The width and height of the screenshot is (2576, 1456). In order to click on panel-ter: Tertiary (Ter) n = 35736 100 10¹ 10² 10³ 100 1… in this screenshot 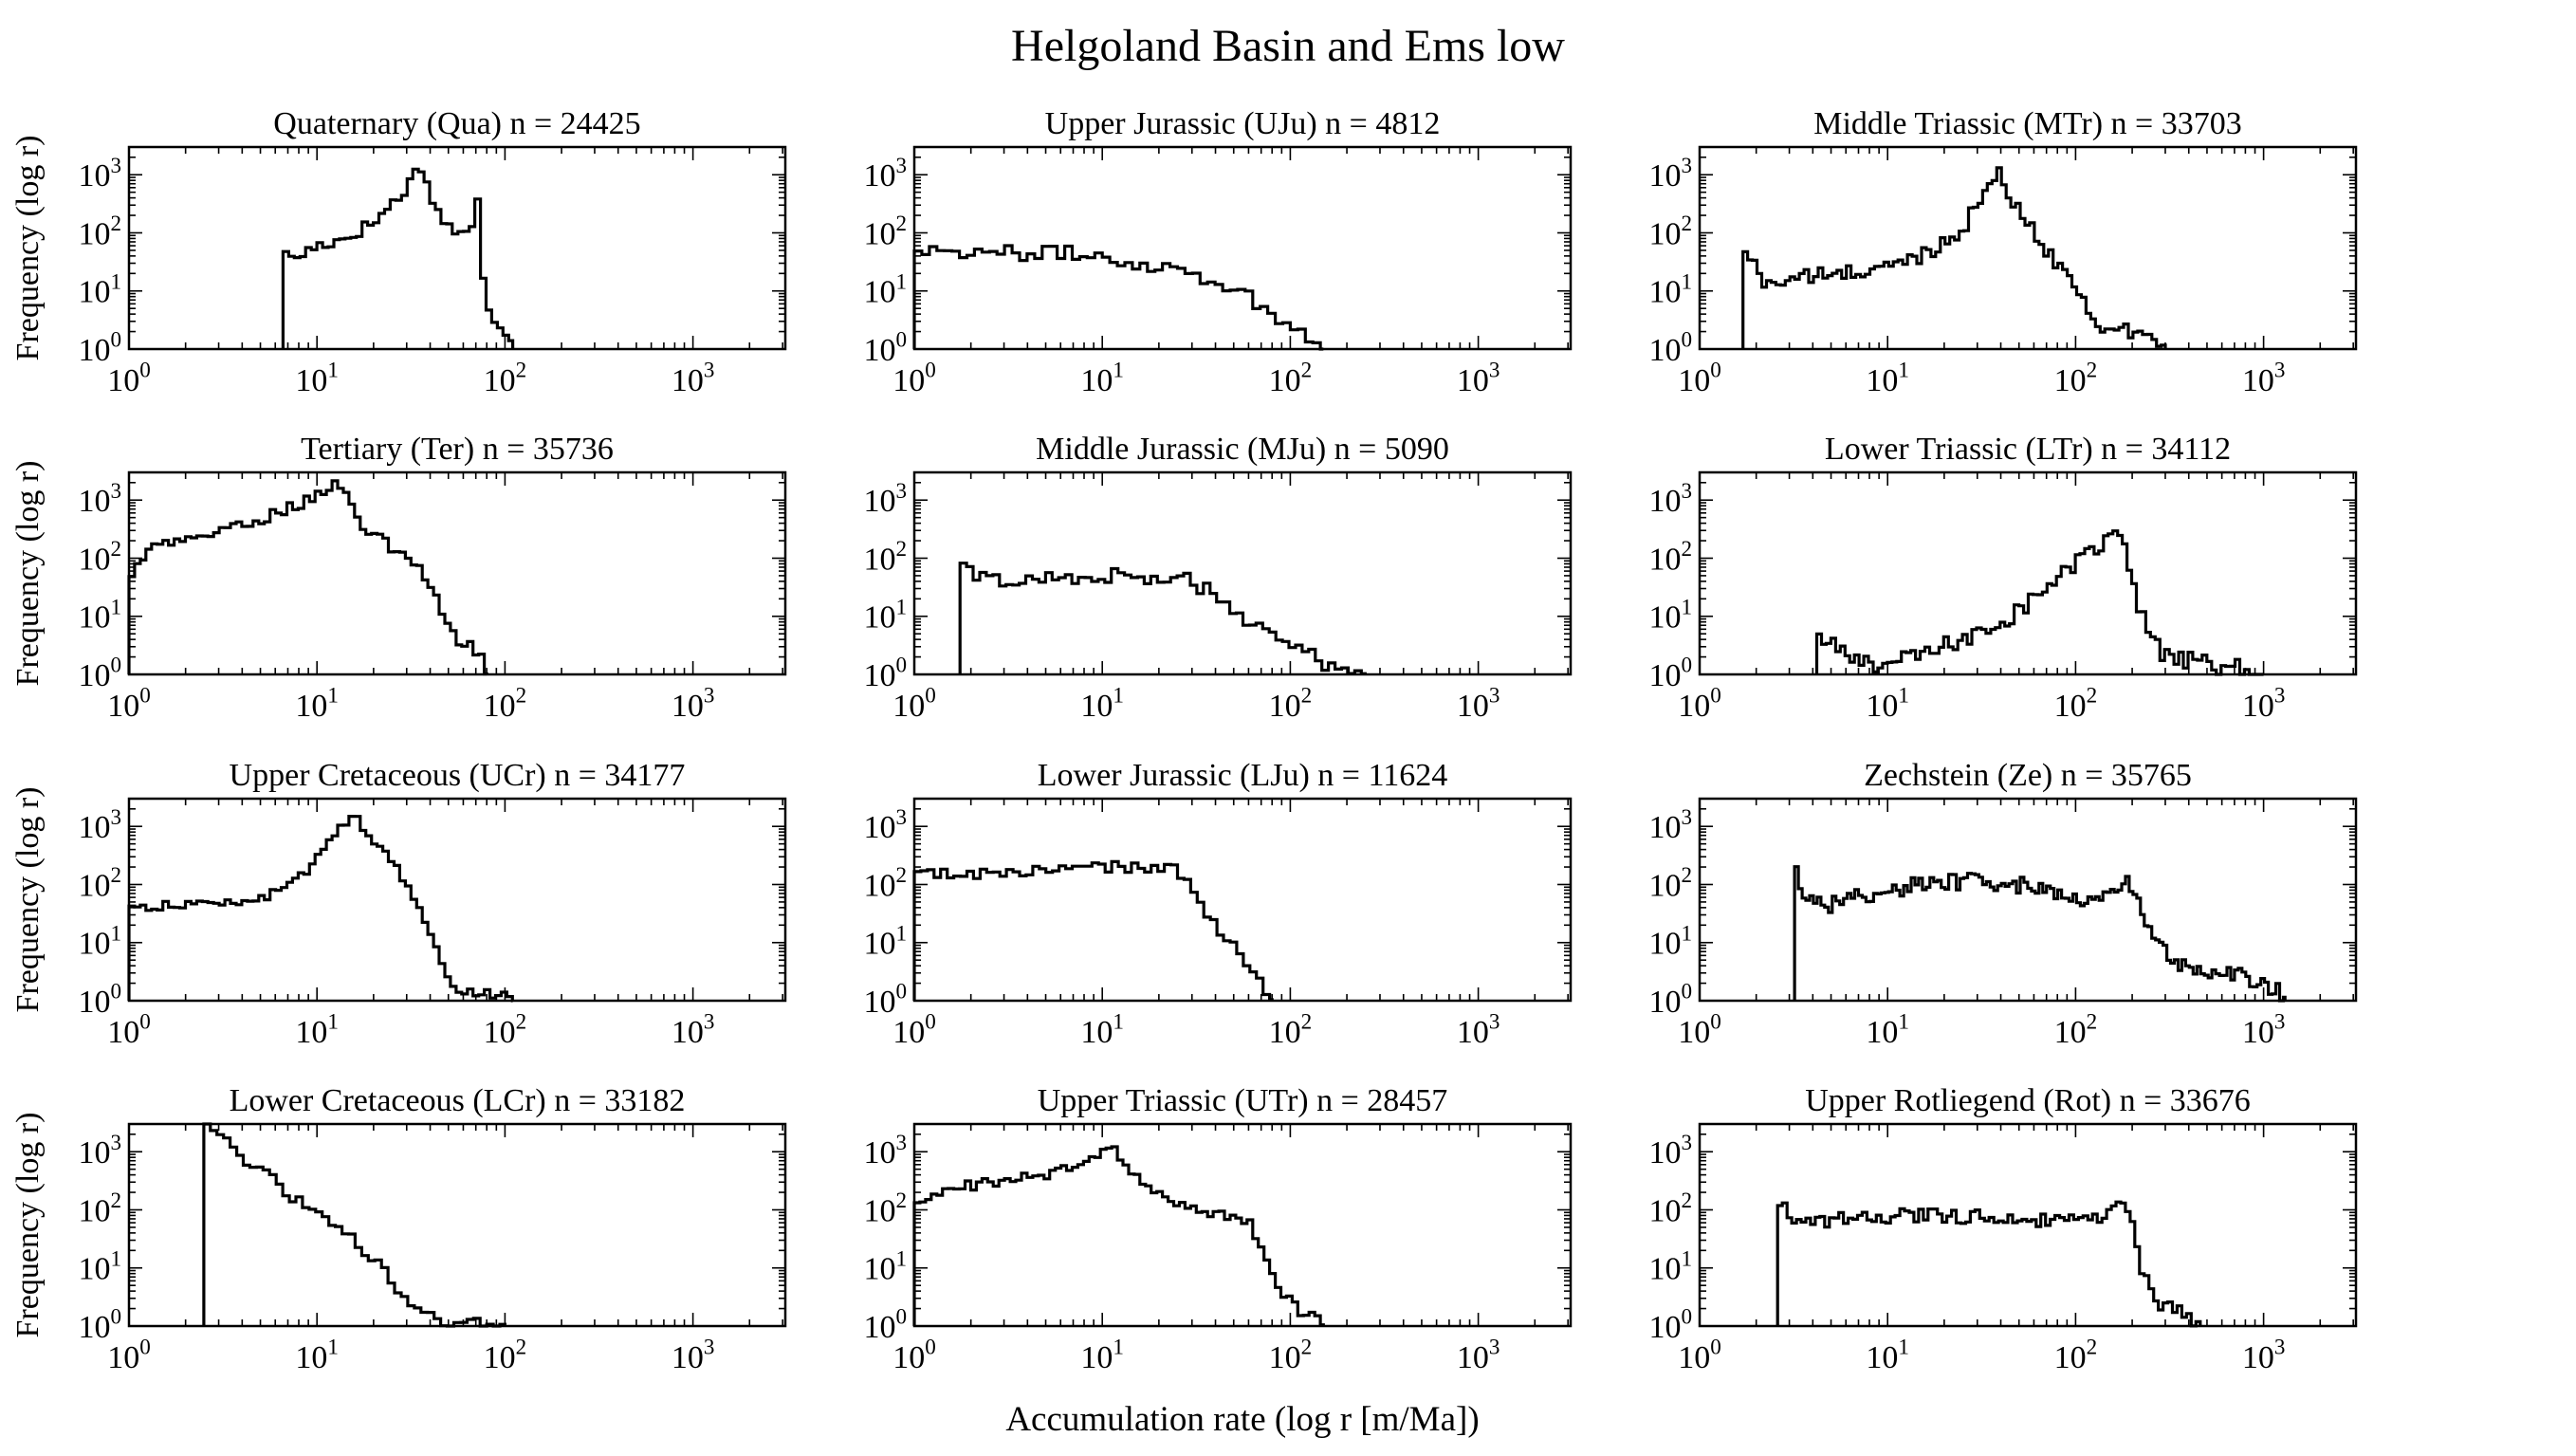, I will do `click(432, 578)`.